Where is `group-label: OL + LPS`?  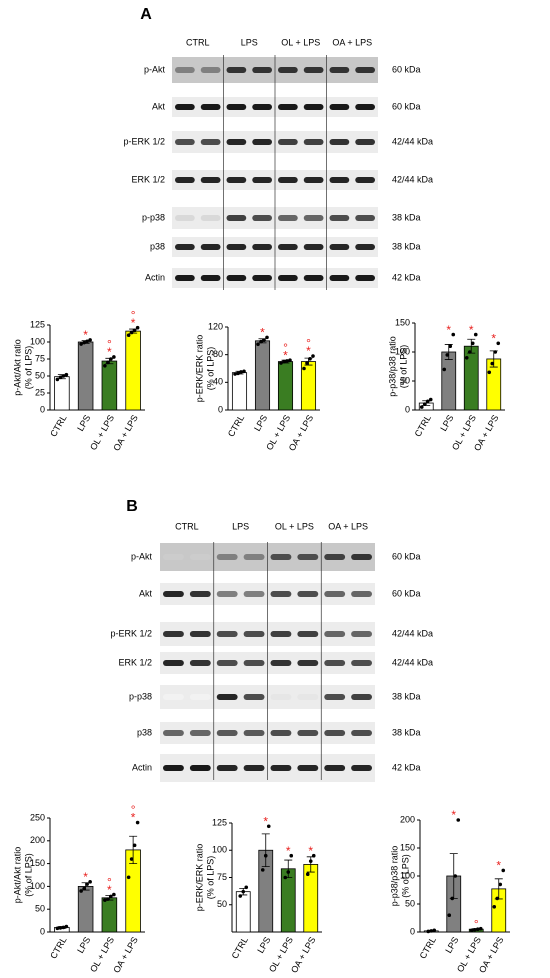 group-label: OL + LPS is located at coordinates (294, 526).